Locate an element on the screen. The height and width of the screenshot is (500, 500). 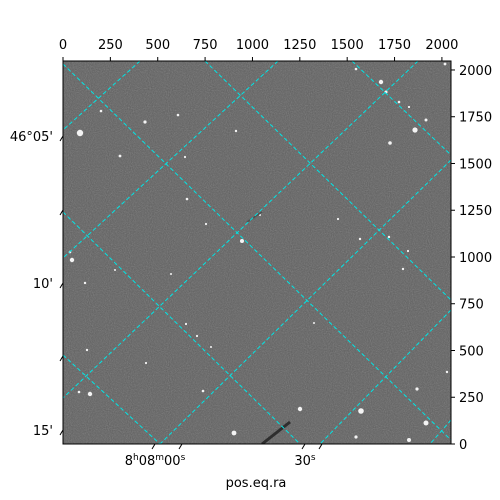
right-tick-label: 500 is located at coordinates (471, 351).